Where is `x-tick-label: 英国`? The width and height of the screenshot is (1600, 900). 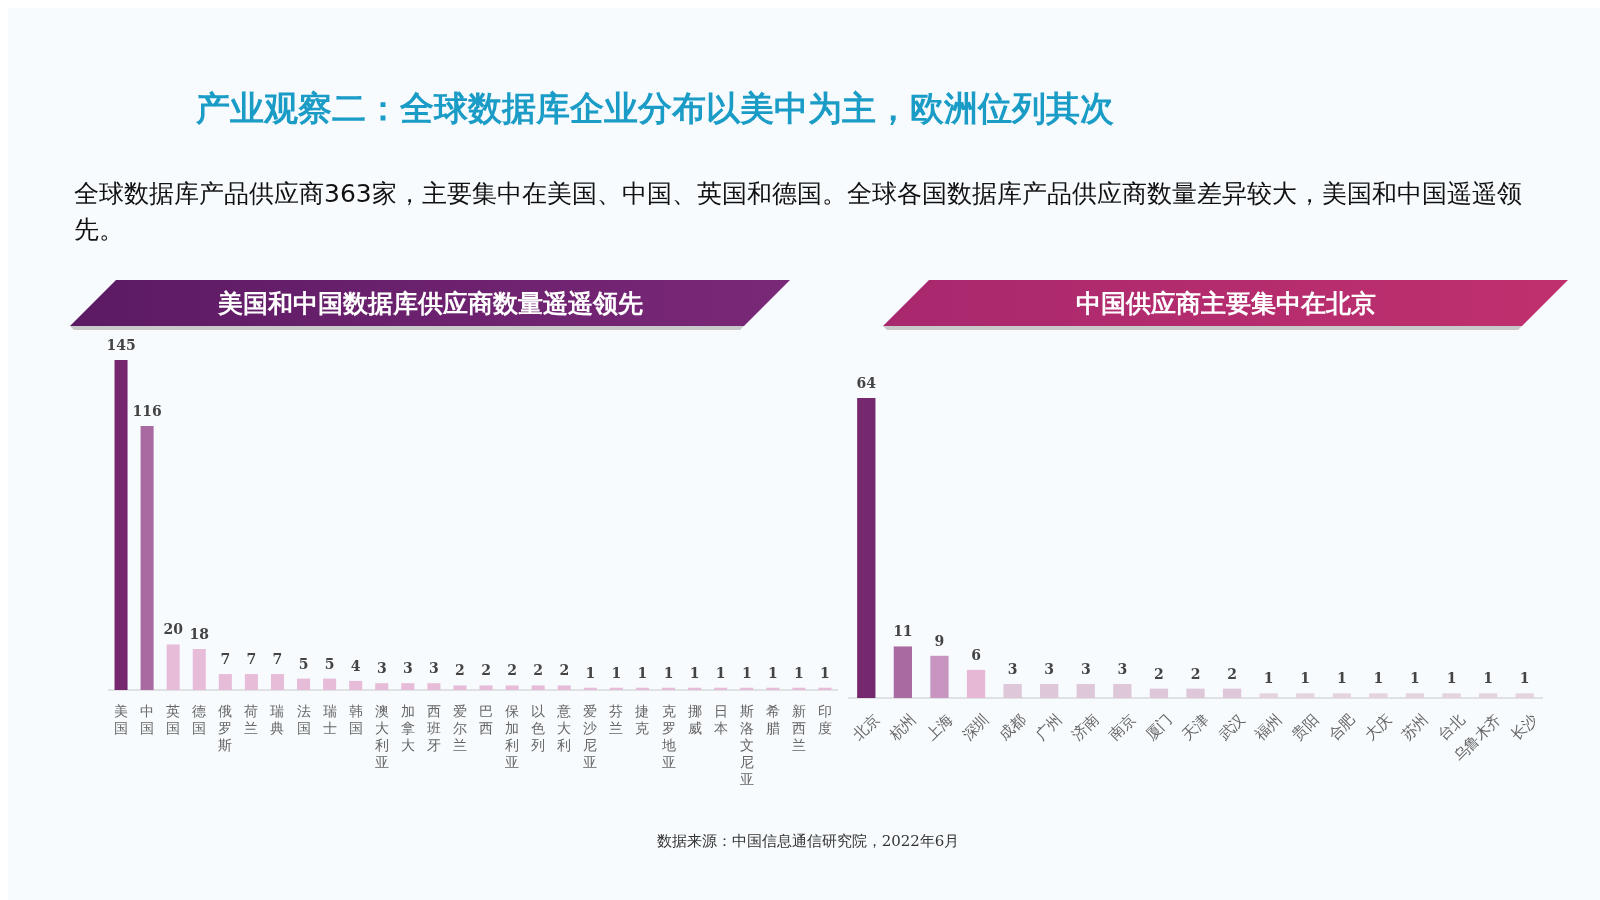 x-tick-label: 英国 is located at coordinates (173, 719).